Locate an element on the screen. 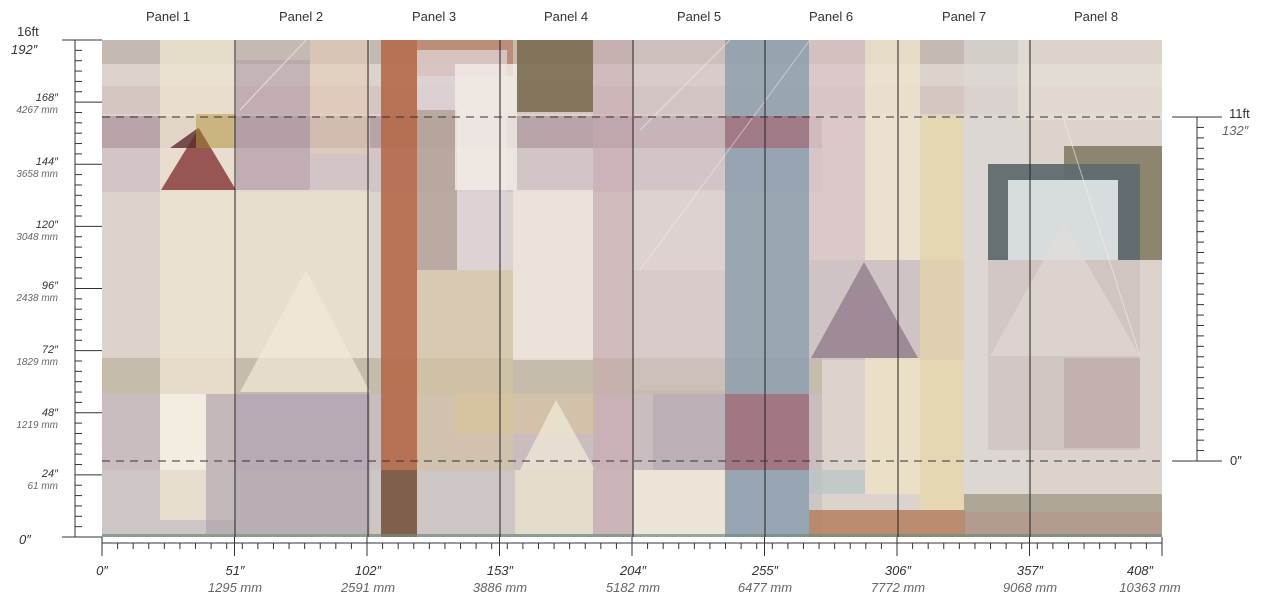 The width and height of the screenshot is (1263, 599). right-top-ft-label: 11ft is located at coordinates (1239, 113).